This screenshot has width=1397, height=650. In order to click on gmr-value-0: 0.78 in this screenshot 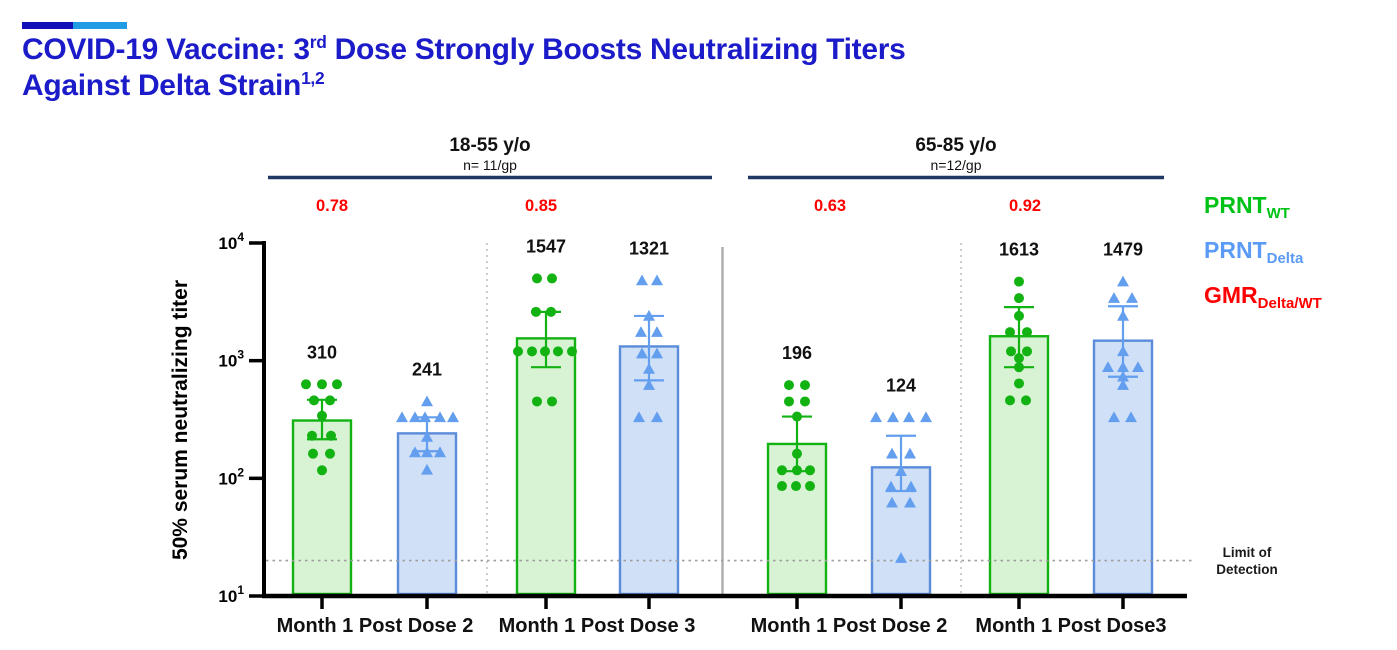, I will do `click(332, 206)`.